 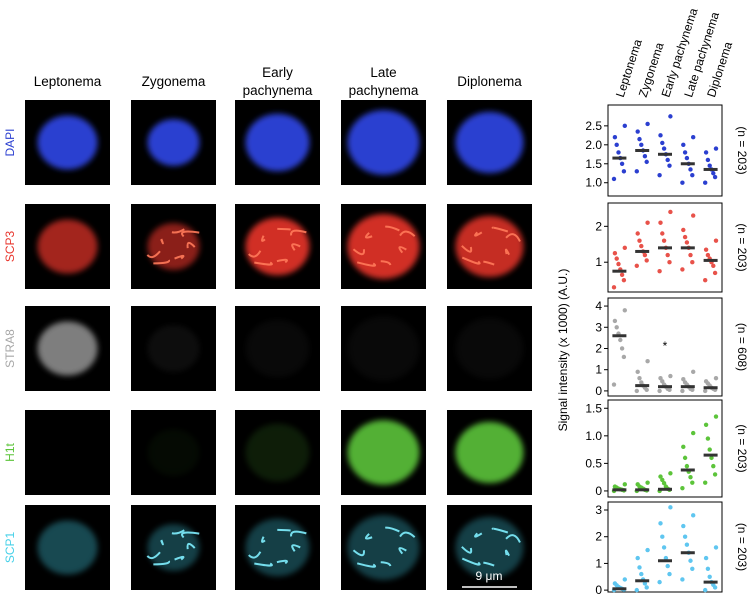 I want to click on annotation: *, so click(x=665, y=346).